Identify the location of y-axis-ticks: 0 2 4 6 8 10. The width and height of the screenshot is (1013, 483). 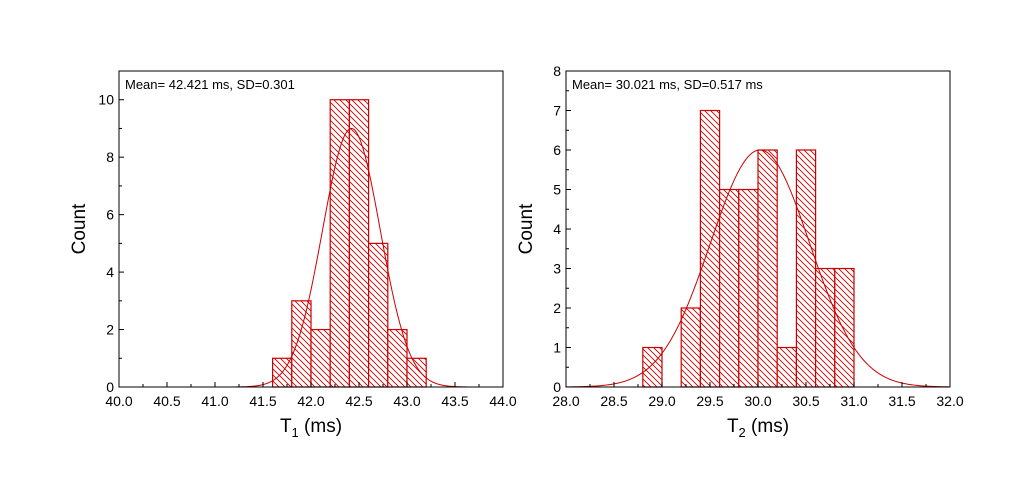
(111, 243).